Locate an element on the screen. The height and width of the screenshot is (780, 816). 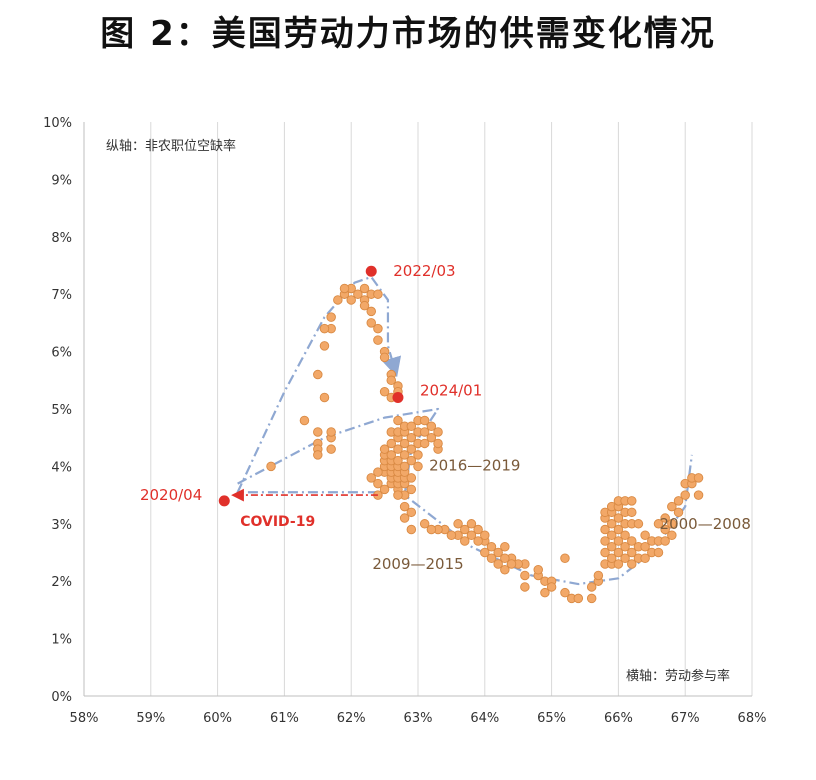
x-tick-label: 59% is located at coordinates (150, 718).